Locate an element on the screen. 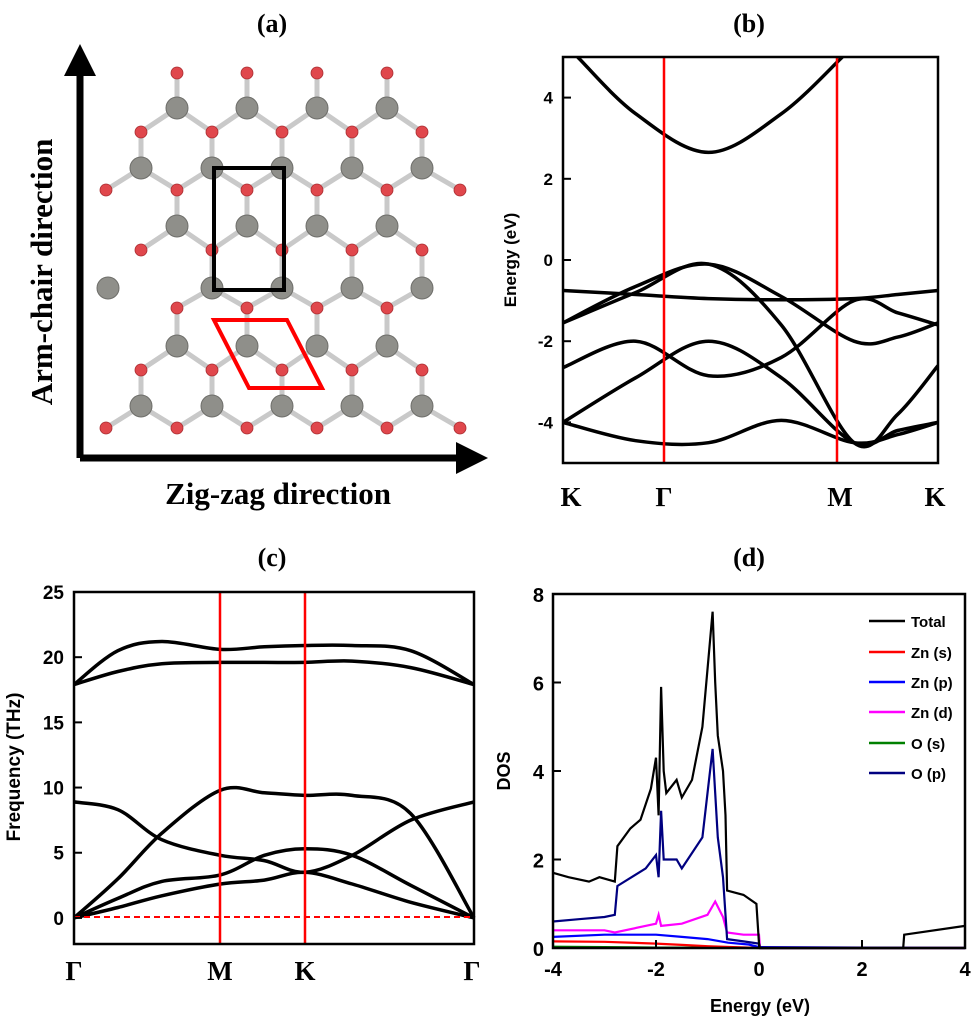 The image size is (976, 1019). band-line-conduction is located at coordinates (710, 106).